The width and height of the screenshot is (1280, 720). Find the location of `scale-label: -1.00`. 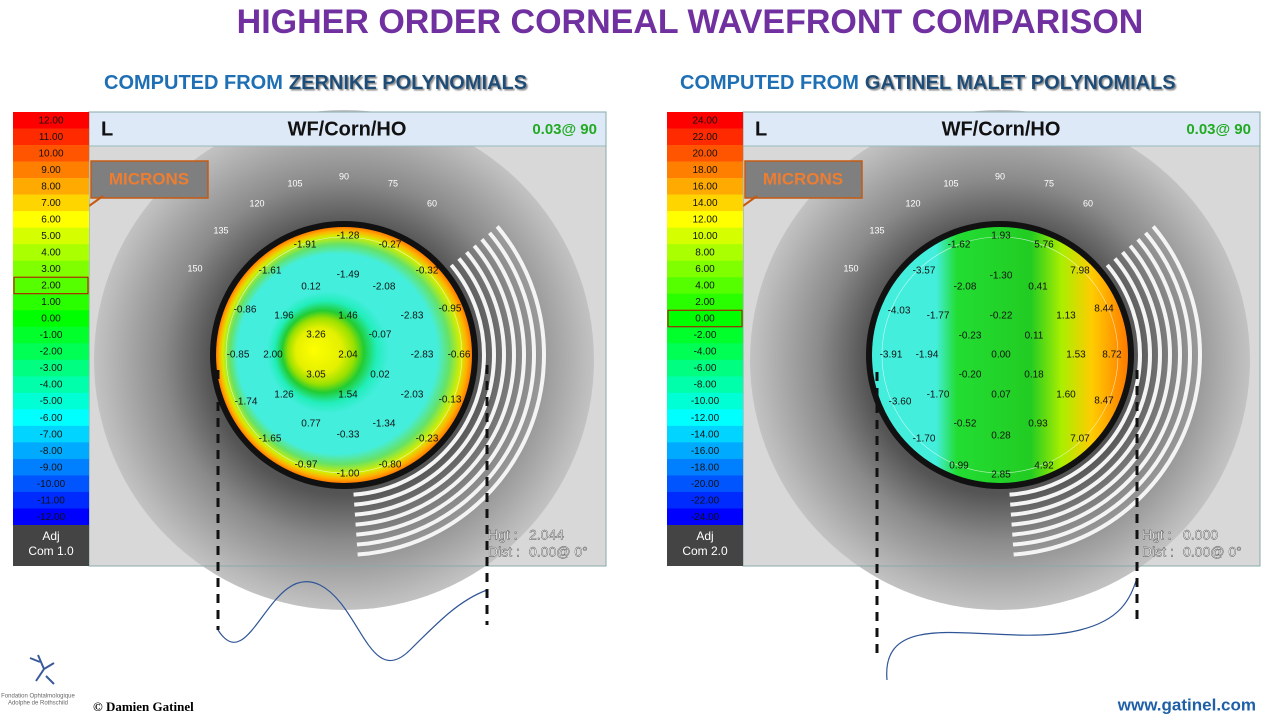

scale-label: -1.00 is located at coordinates (51, 335).